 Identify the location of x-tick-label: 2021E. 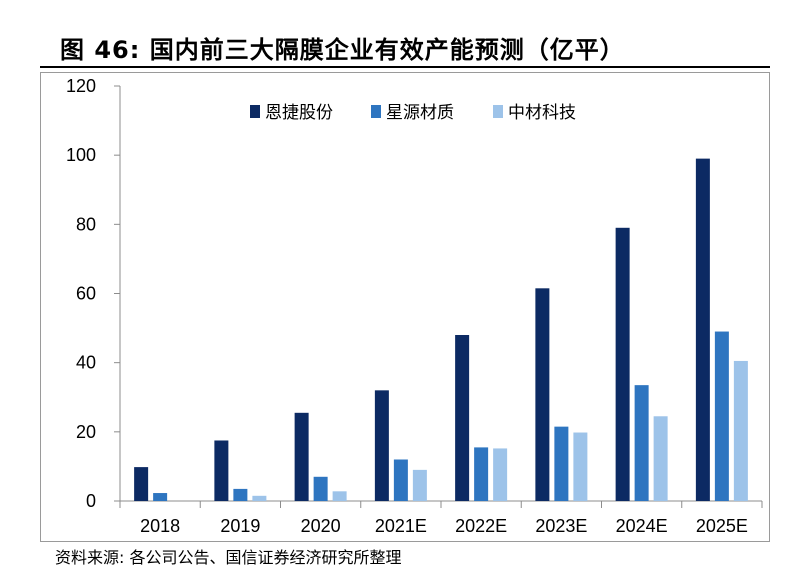
(401, 526).